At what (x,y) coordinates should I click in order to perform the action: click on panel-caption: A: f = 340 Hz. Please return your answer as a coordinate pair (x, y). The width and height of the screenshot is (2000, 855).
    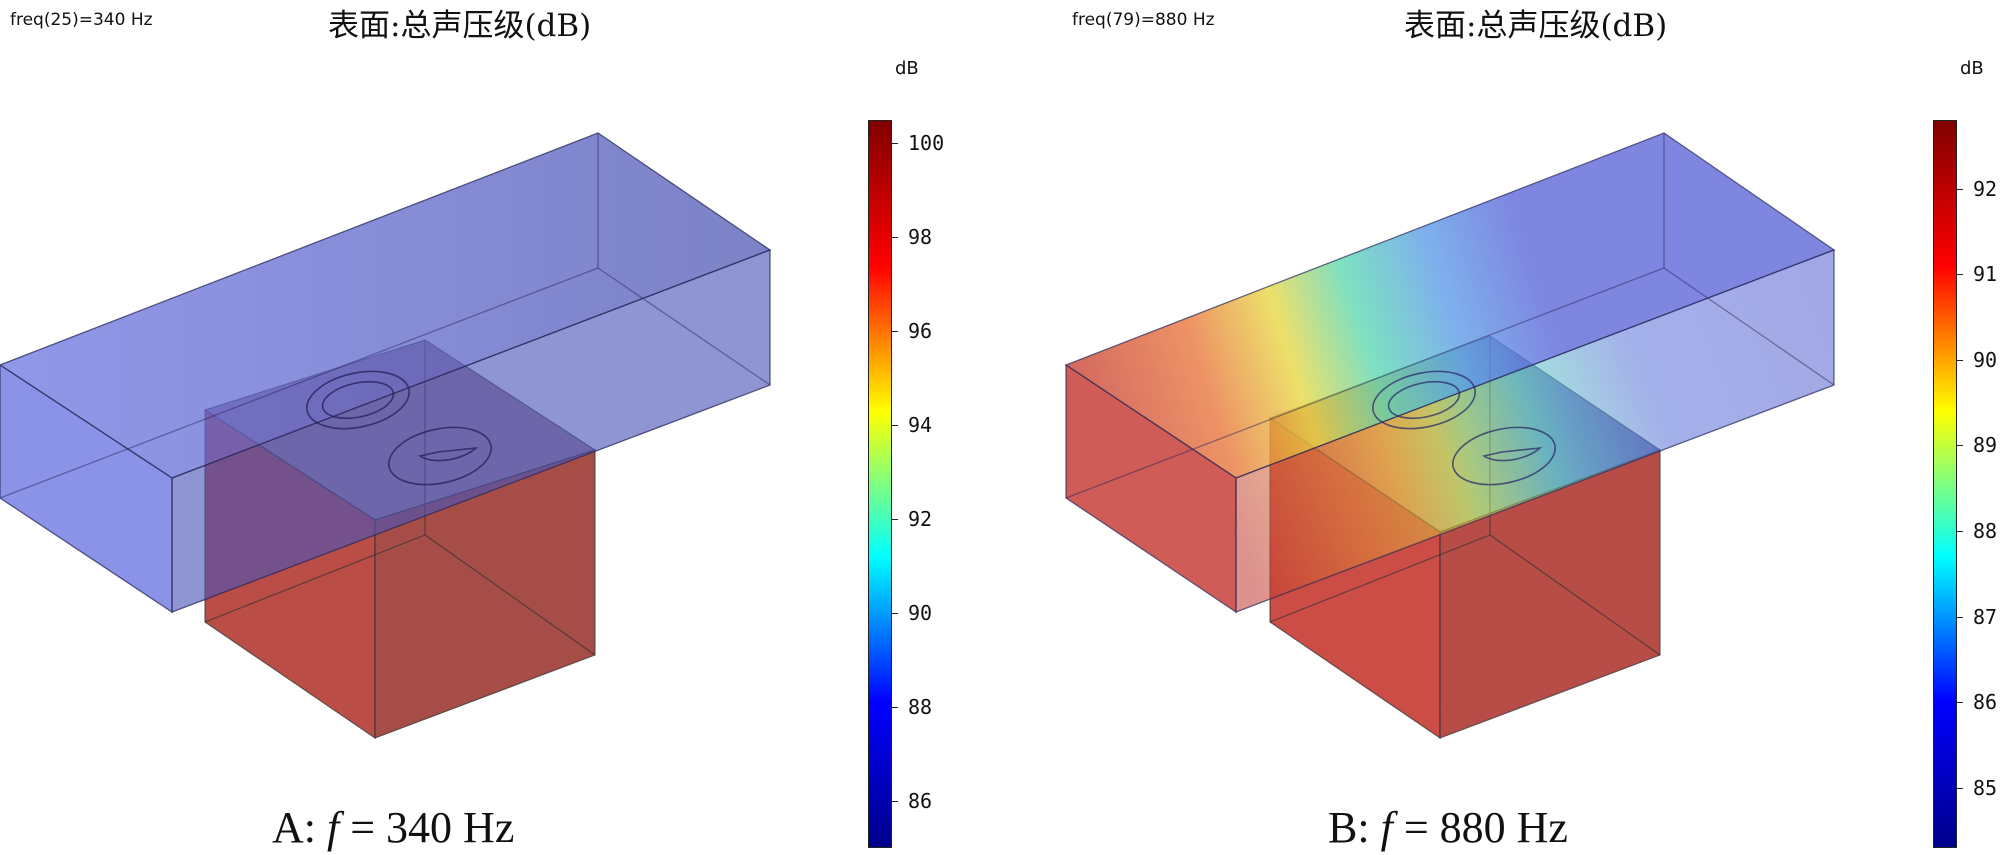
    Looking at the image, I should click on (393, 827).